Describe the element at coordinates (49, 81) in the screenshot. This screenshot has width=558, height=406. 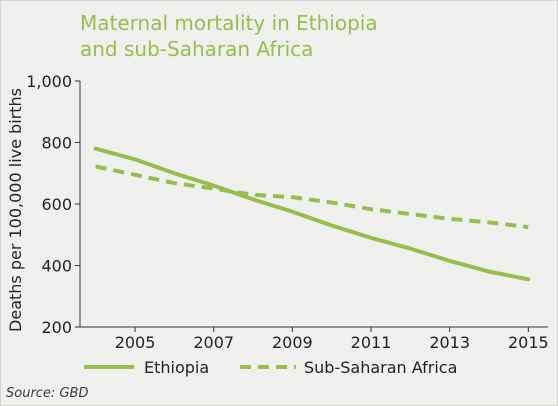
I see `y-tick-label: 1,000` at that location.